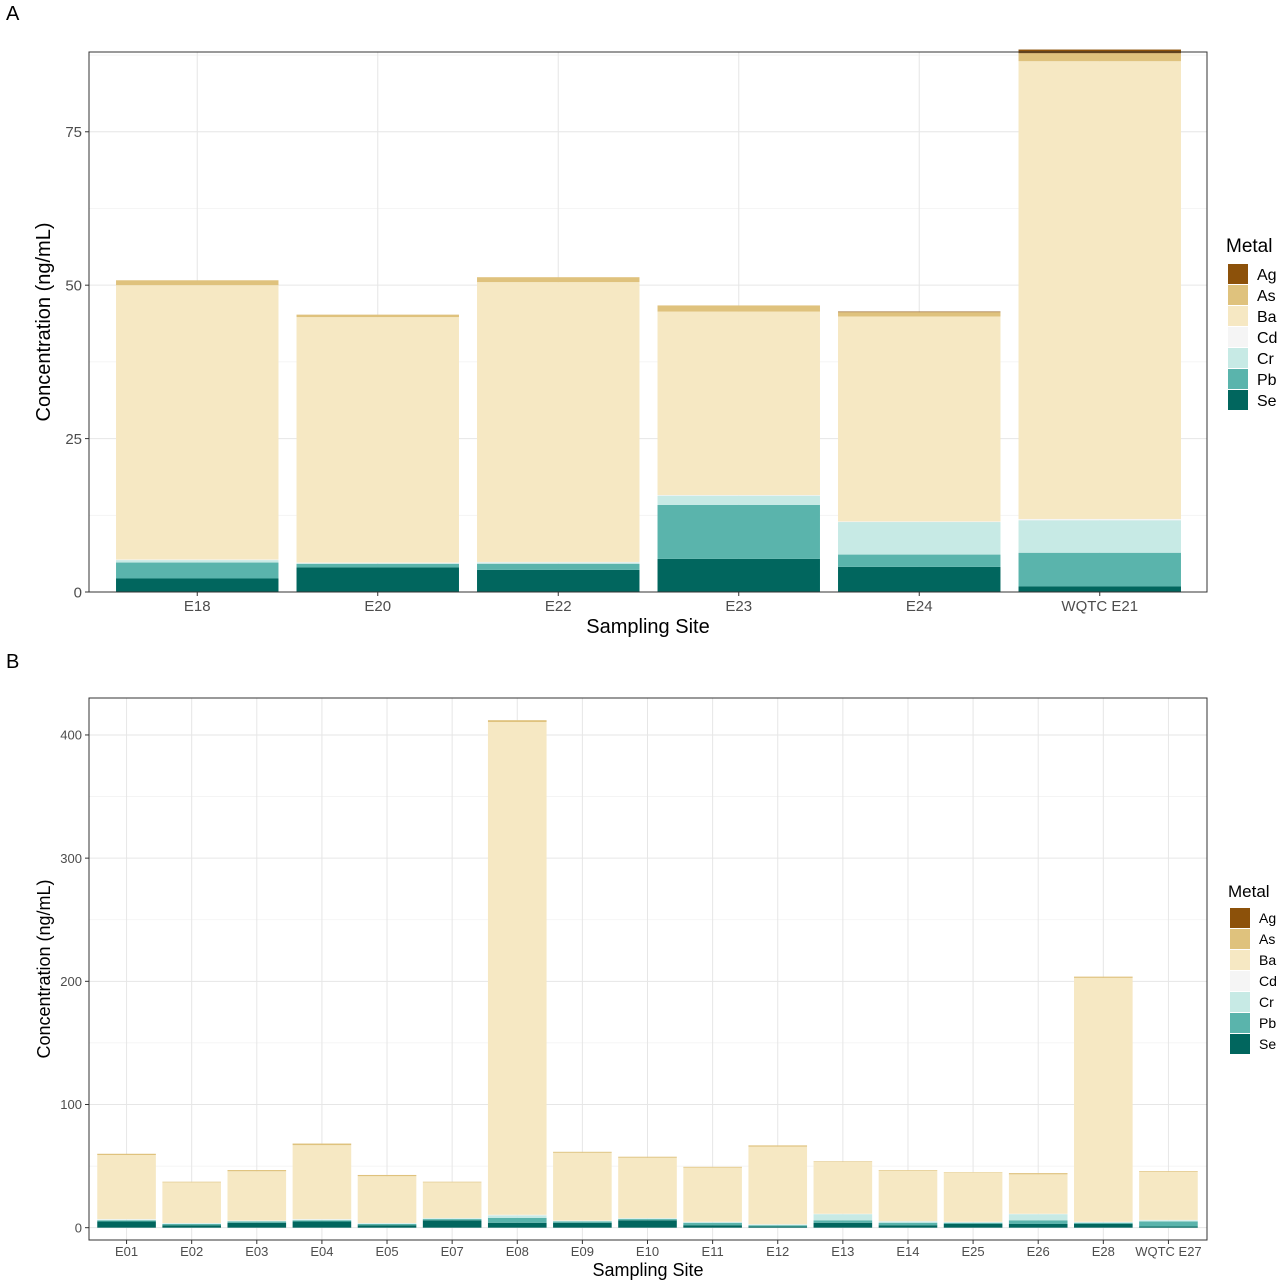  What do you see at coordinates (256, 1251) in the screenshot?
I see `x-tick-label: E03` at bounding box center [256, 1251].